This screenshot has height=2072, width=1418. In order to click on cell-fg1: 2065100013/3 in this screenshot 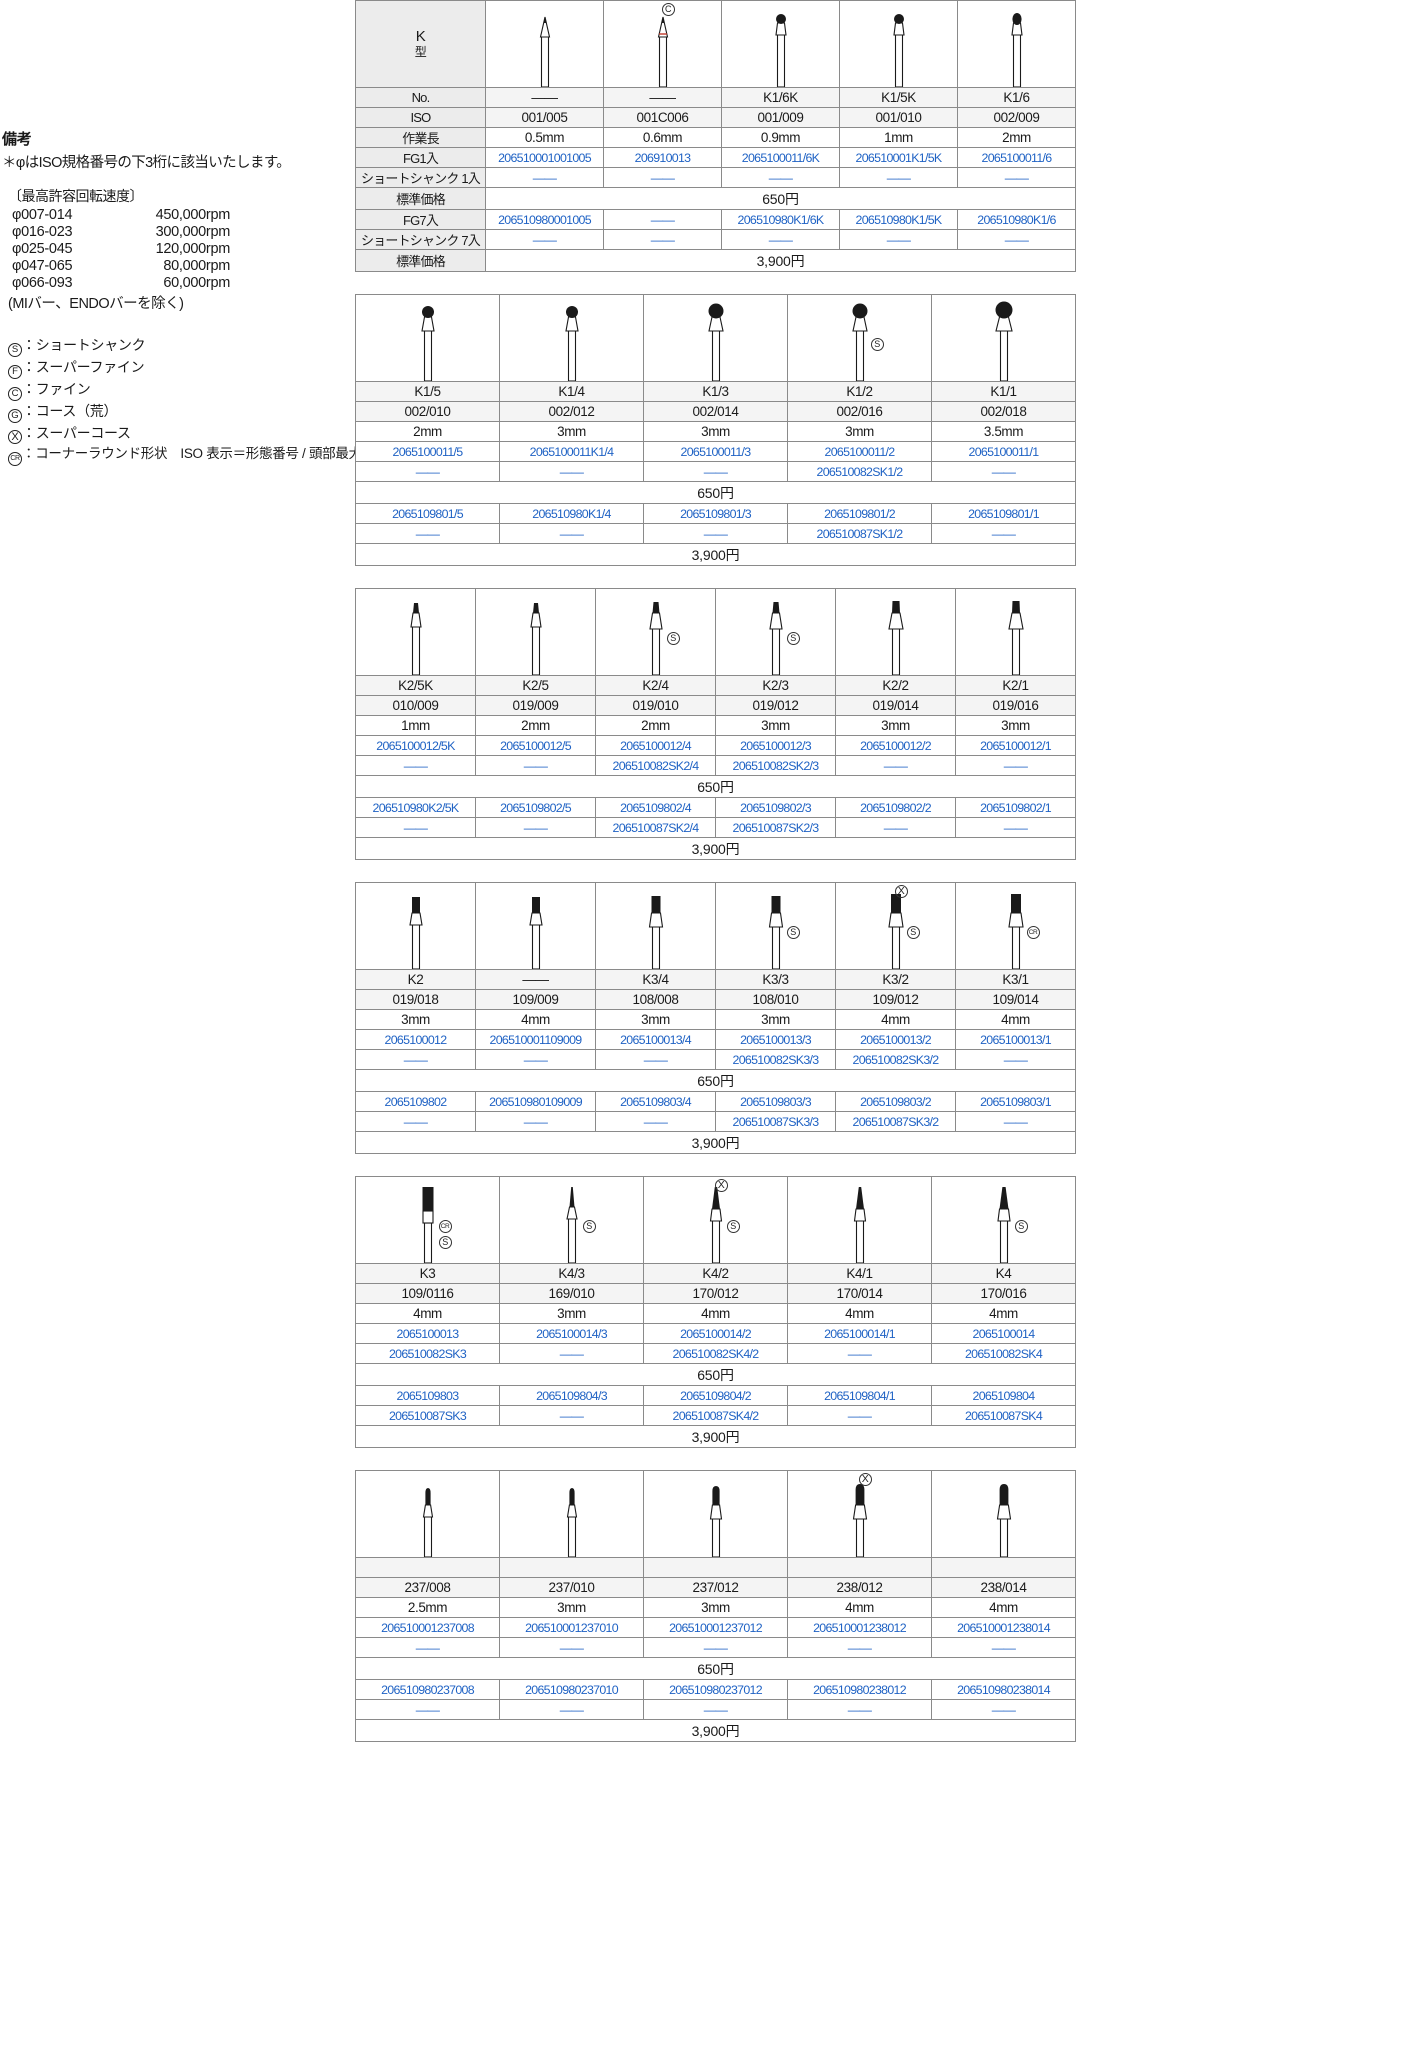, I will do `click(775, 1039)`.